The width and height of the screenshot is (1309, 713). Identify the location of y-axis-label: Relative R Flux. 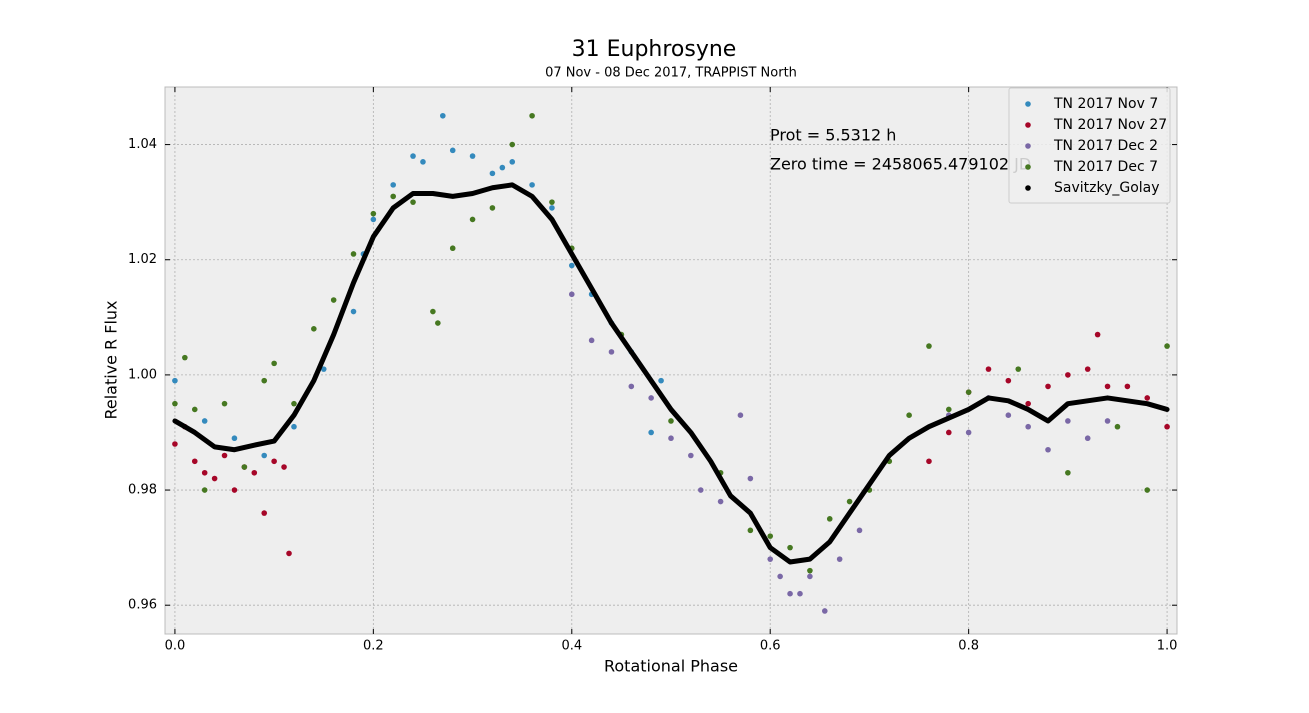
(111, 359).